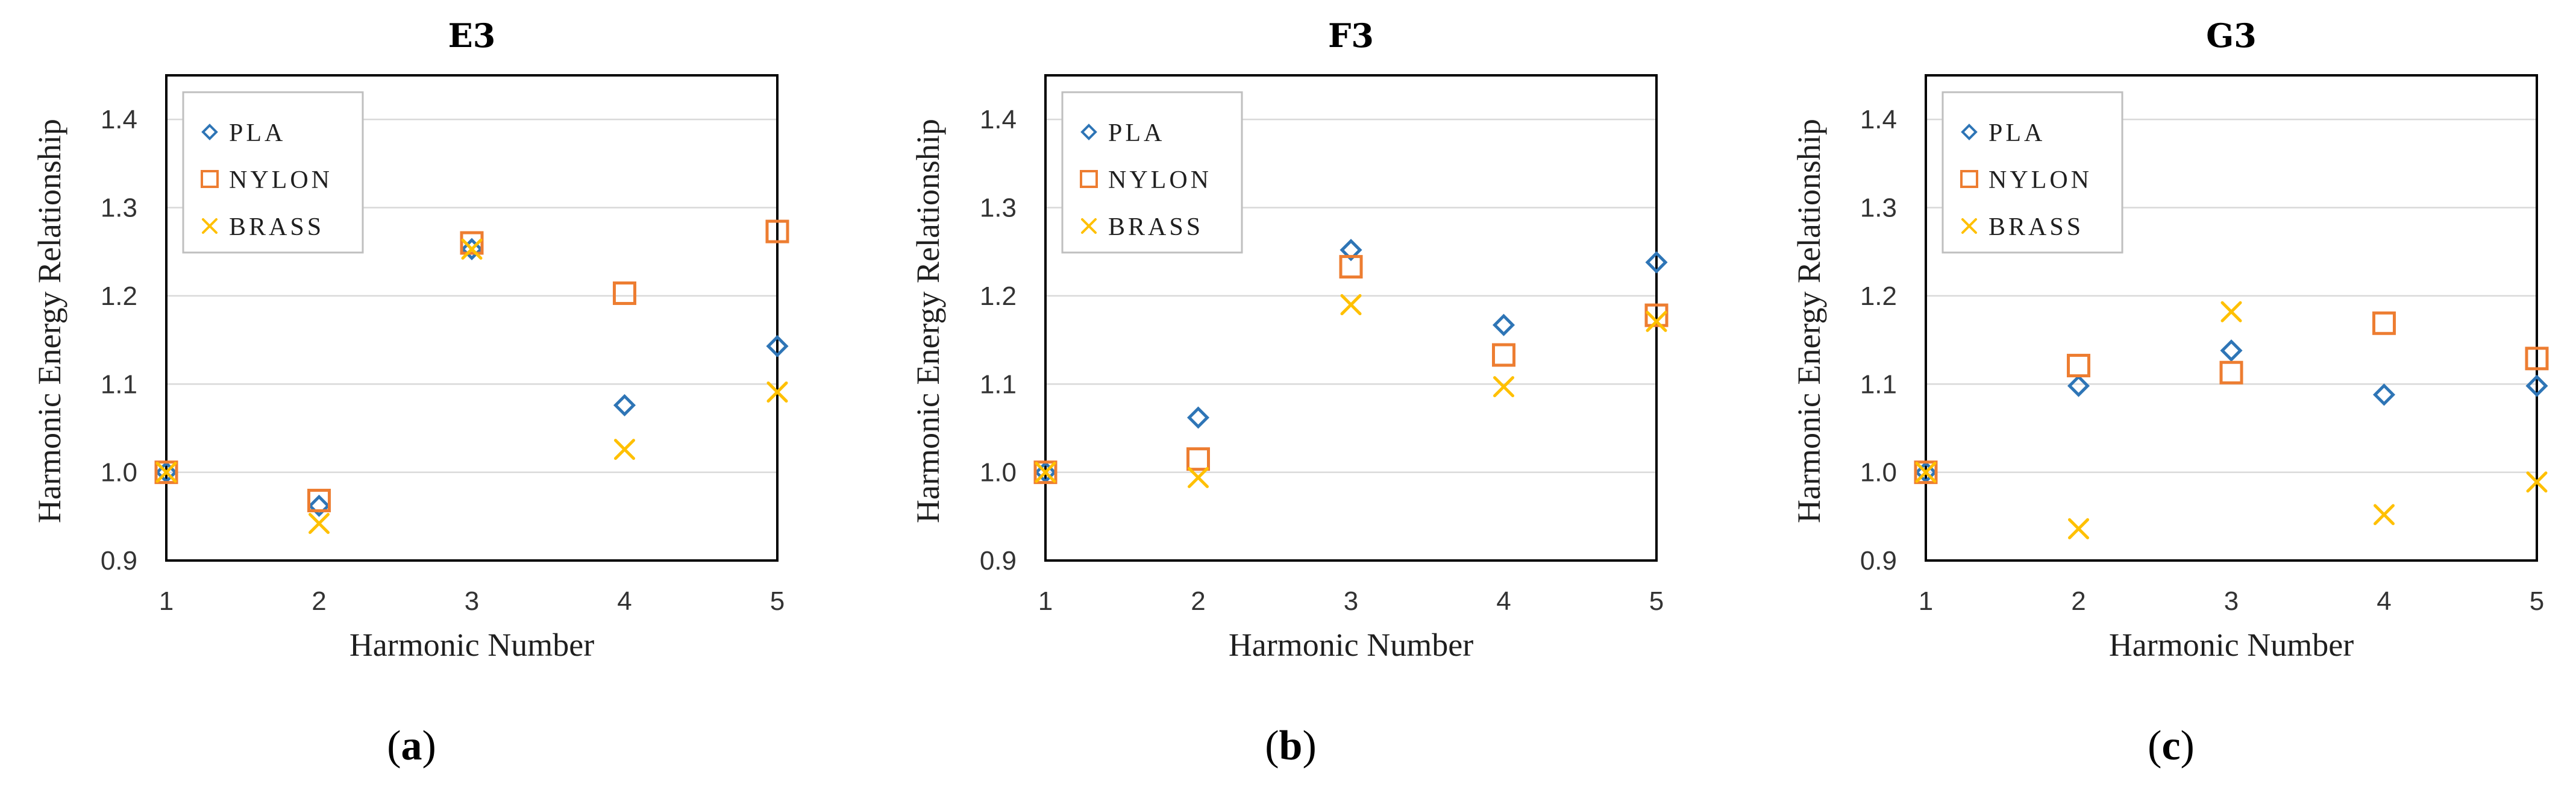 The width and height of the screenshot is (2576, 804). I want to click on legend-label: PLA, so click(257, 133).